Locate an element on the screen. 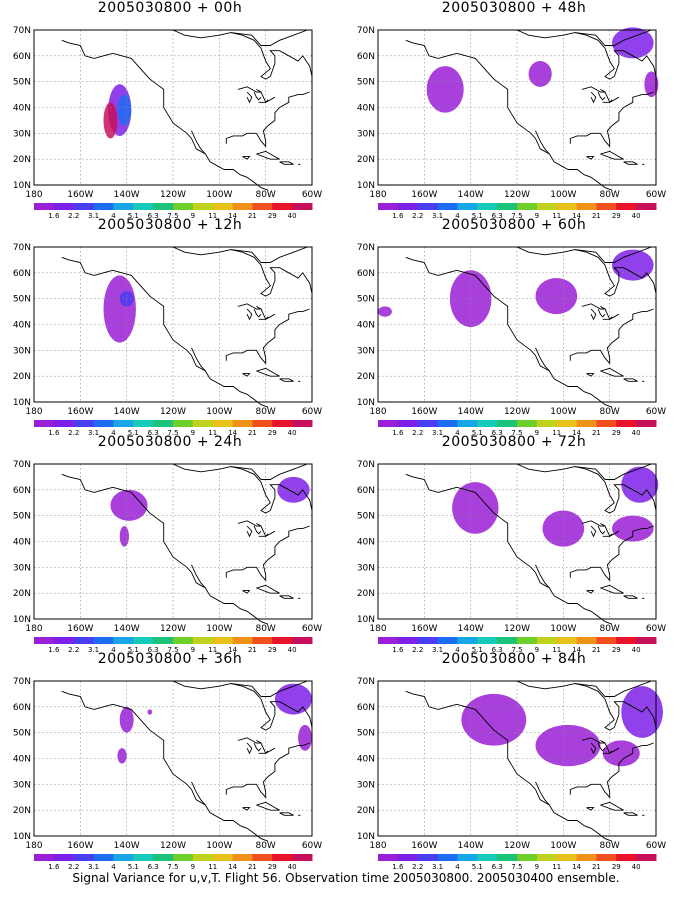 The image size is (692, 900). colorbar-label: 40 is located at coordinates (292, 650).